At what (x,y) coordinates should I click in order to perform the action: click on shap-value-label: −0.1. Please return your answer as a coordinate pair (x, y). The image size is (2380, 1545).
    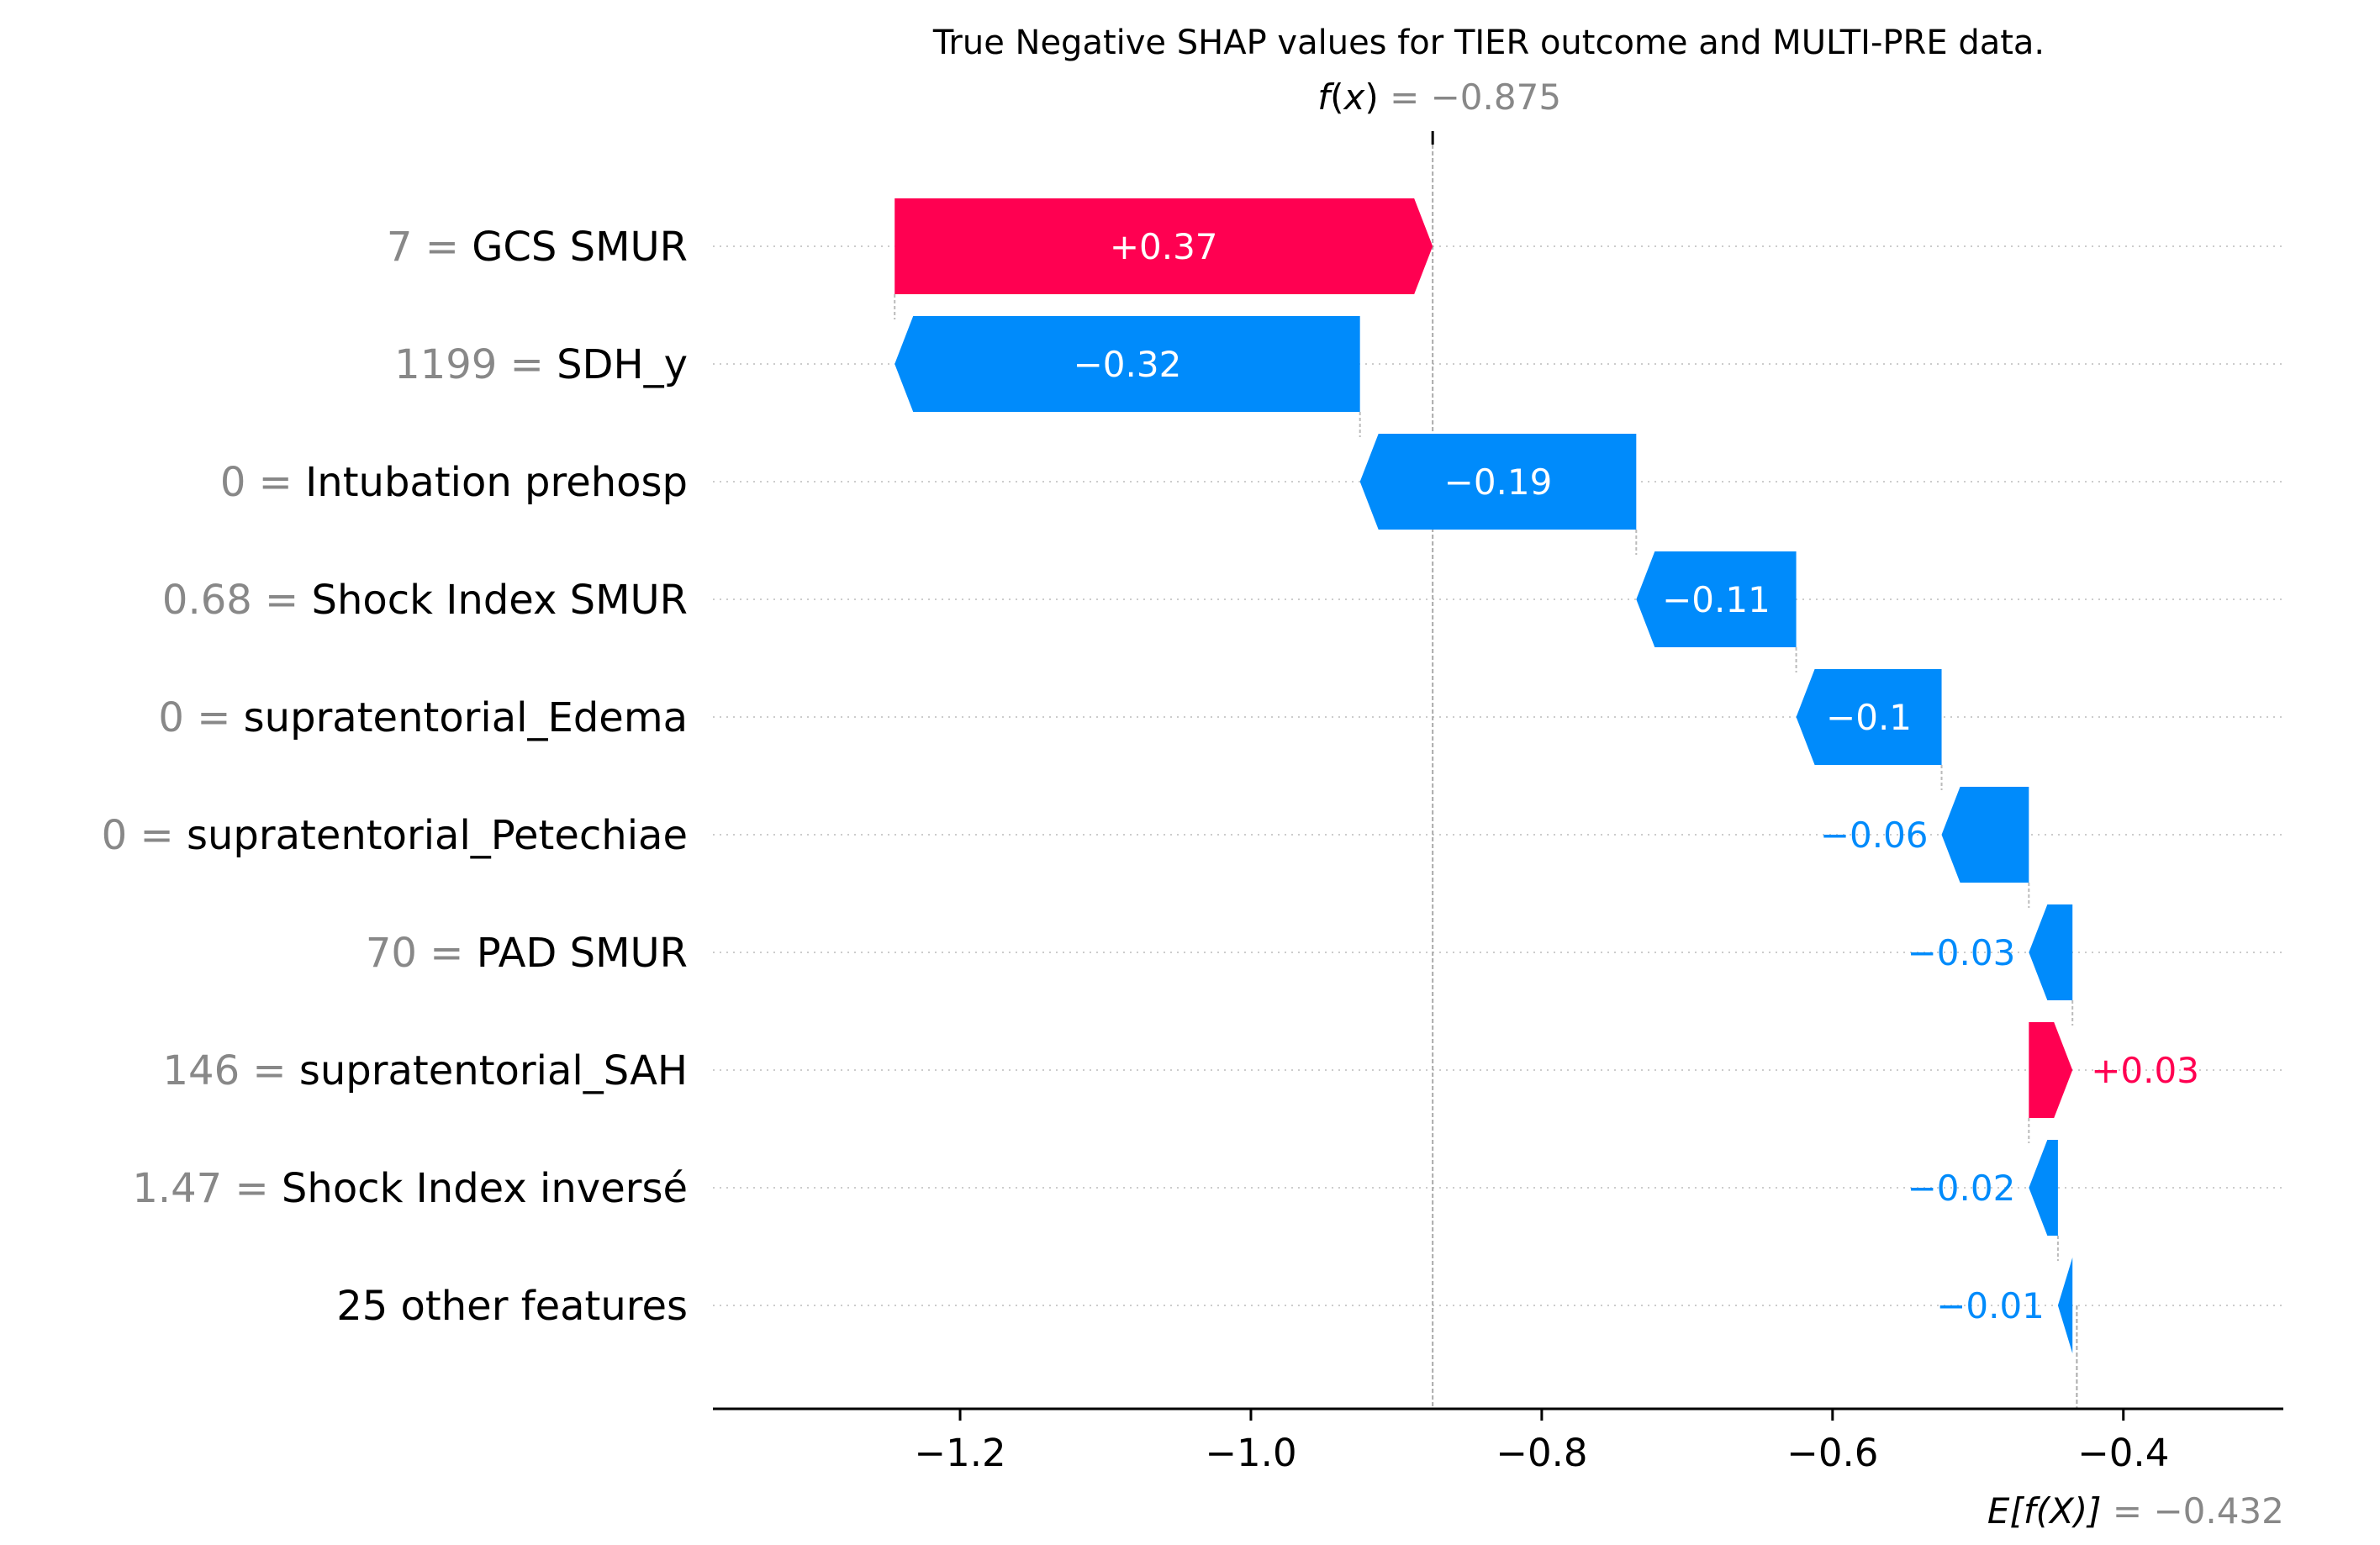
    Looking at the image, I should click on (1869, 717).